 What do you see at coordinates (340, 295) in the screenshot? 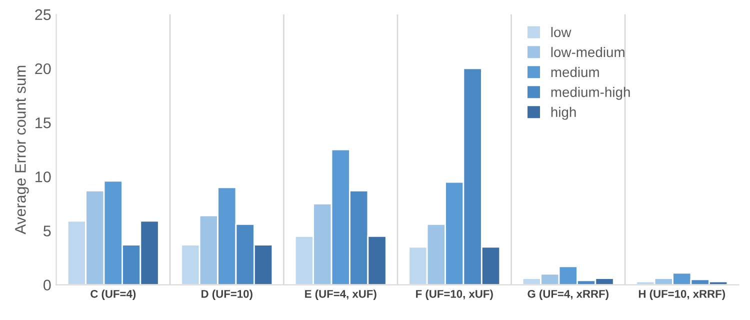
I see `x-tick-label: E (UF=4, xUF)` at bounding box center [340, 295].